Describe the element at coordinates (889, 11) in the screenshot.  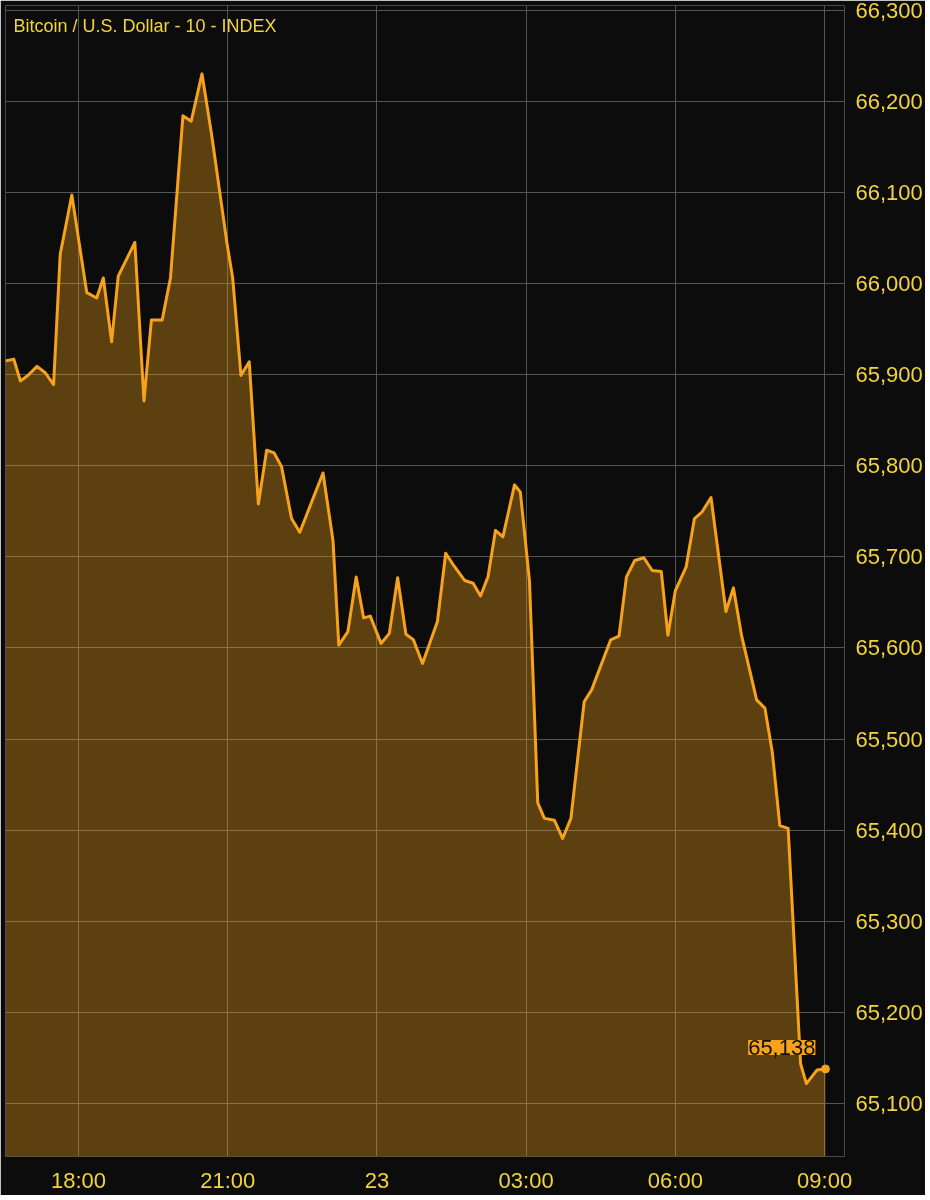
I see `y-tick-label: 66,300` at that location.